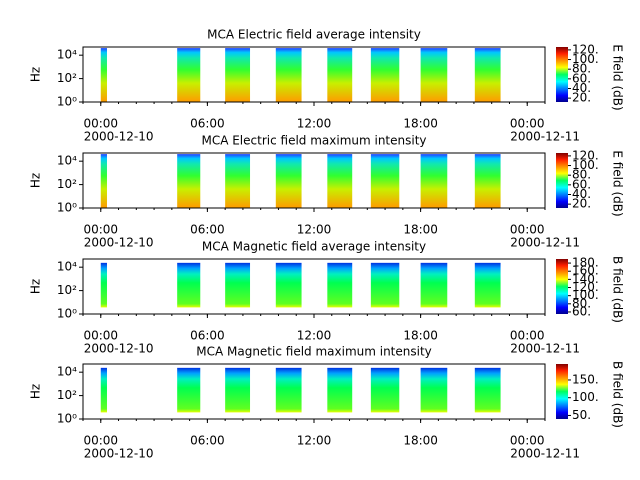  What do you see at coordinates (585, 379) in the screenshot?
I see `colorbar-tick-label: 150.` at bounding box center [585, 379].